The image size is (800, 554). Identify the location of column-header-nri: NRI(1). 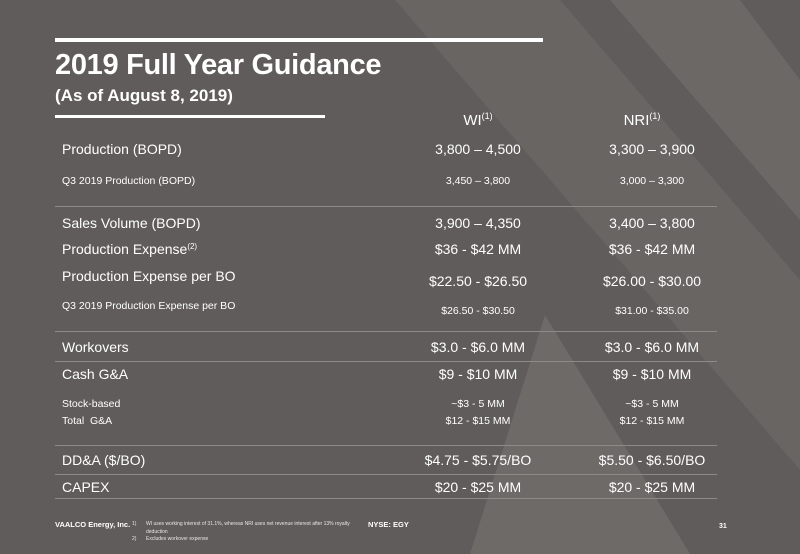
(642, 120).